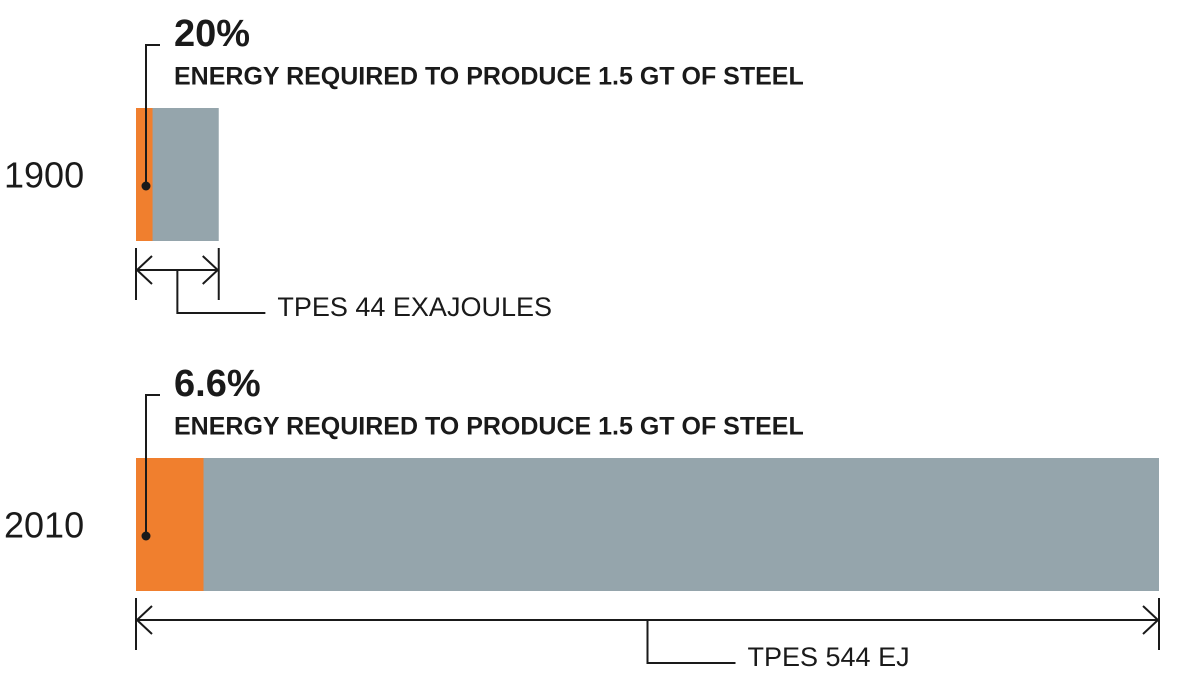 The width and height of the screenshot is (1200, 694). What do you see at coordinates (44, 175) in the screenshot?
I see `year-label: 1900` at bounding box center [44, 175].